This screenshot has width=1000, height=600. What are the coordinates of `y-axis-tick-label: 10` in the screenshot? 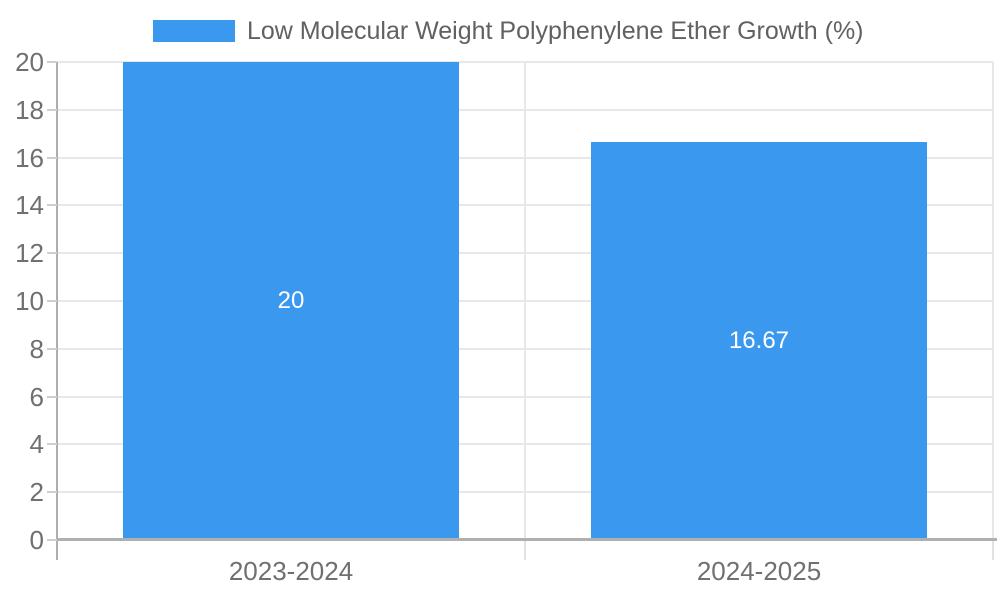 It's located at (29, 301).